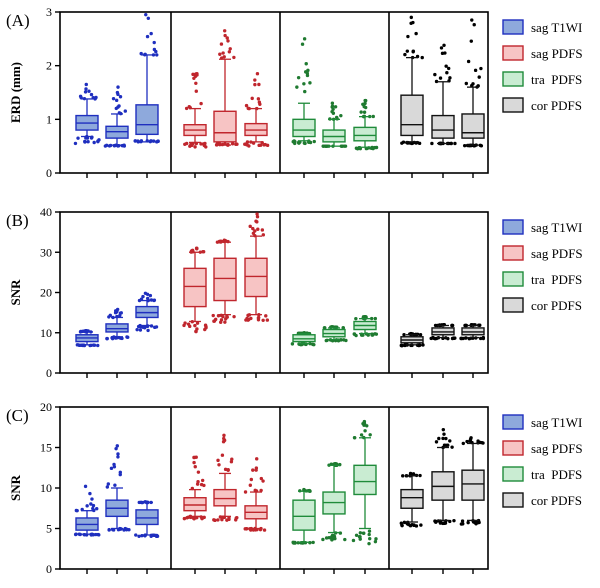  I want to click on panel-label: (C), so click(17, 415).